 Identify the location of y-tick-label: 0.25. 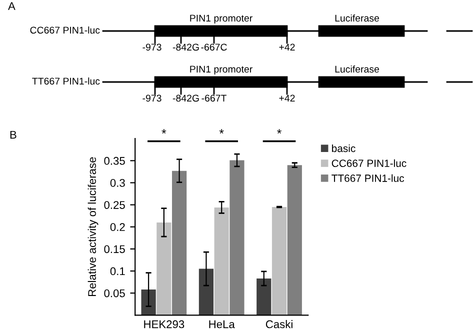
(114, 205).